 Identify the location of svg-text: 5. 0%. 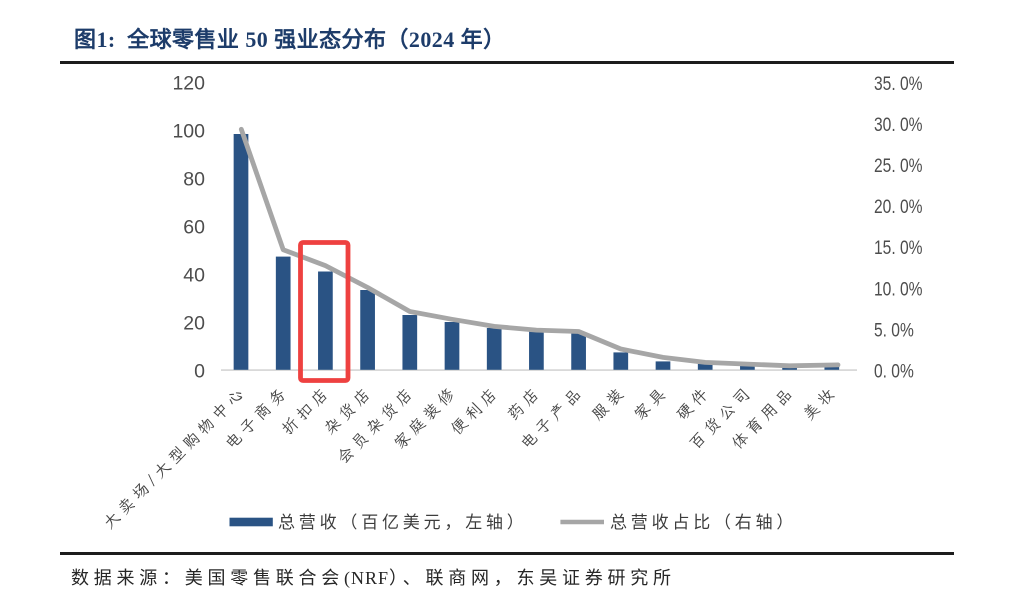
(894, 330).